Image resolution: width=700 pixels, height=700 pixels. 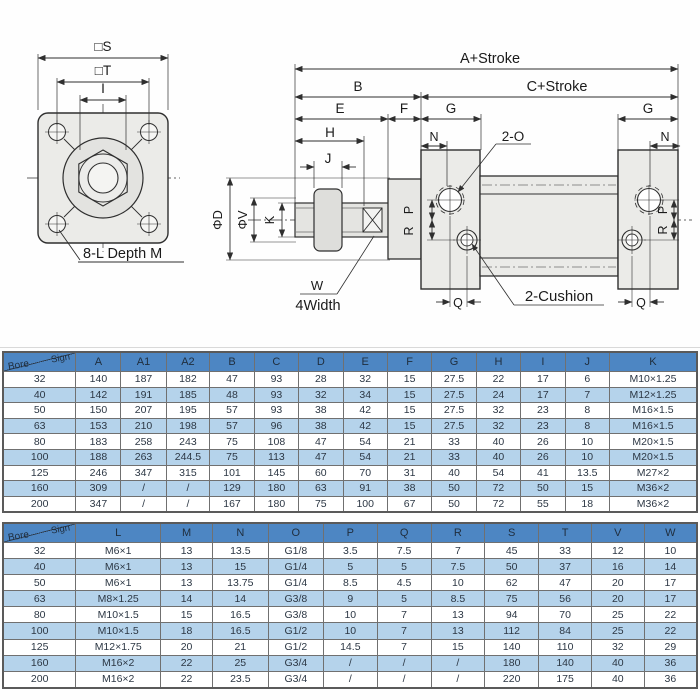 What do you see at coordinates (490, 59) in the screenshot?
I see `dim-a-stroke-label: A+Stroke` at bounding box center [490, 59].